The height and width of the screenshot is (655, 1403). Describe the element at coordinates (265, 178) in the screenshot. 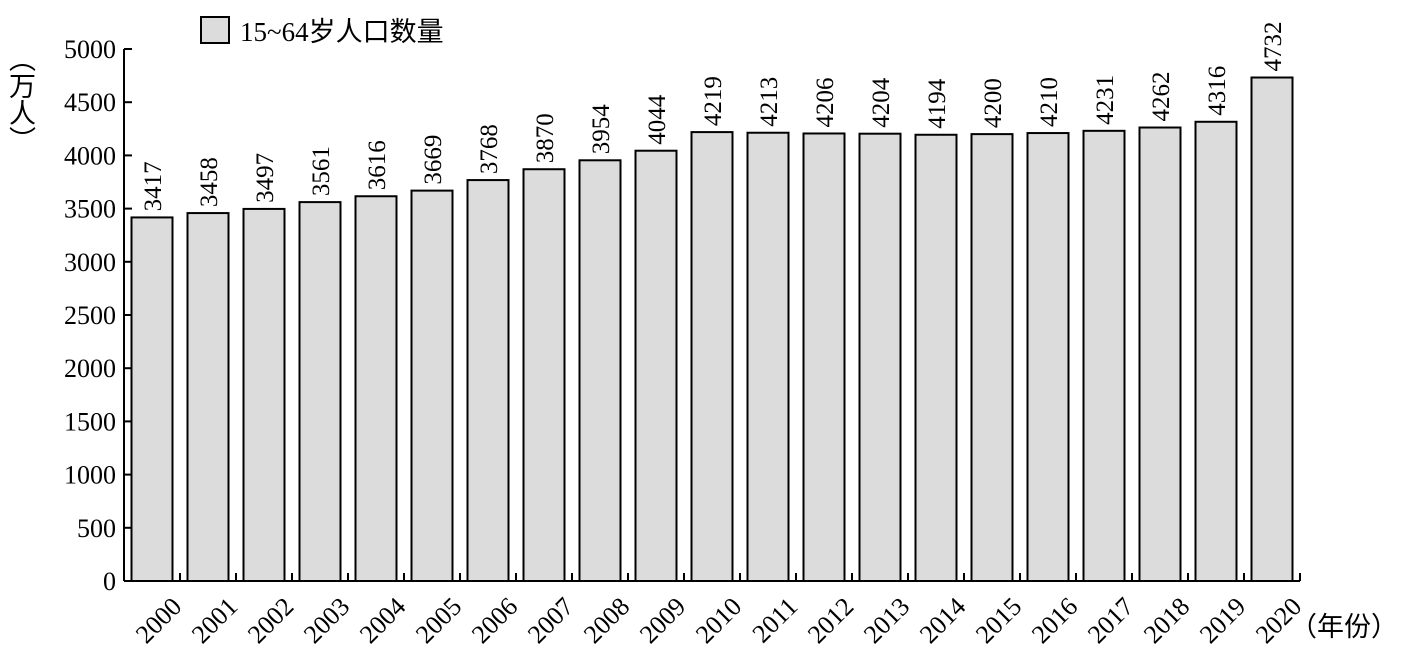

I see `data-label-2002: 3497` at that location.